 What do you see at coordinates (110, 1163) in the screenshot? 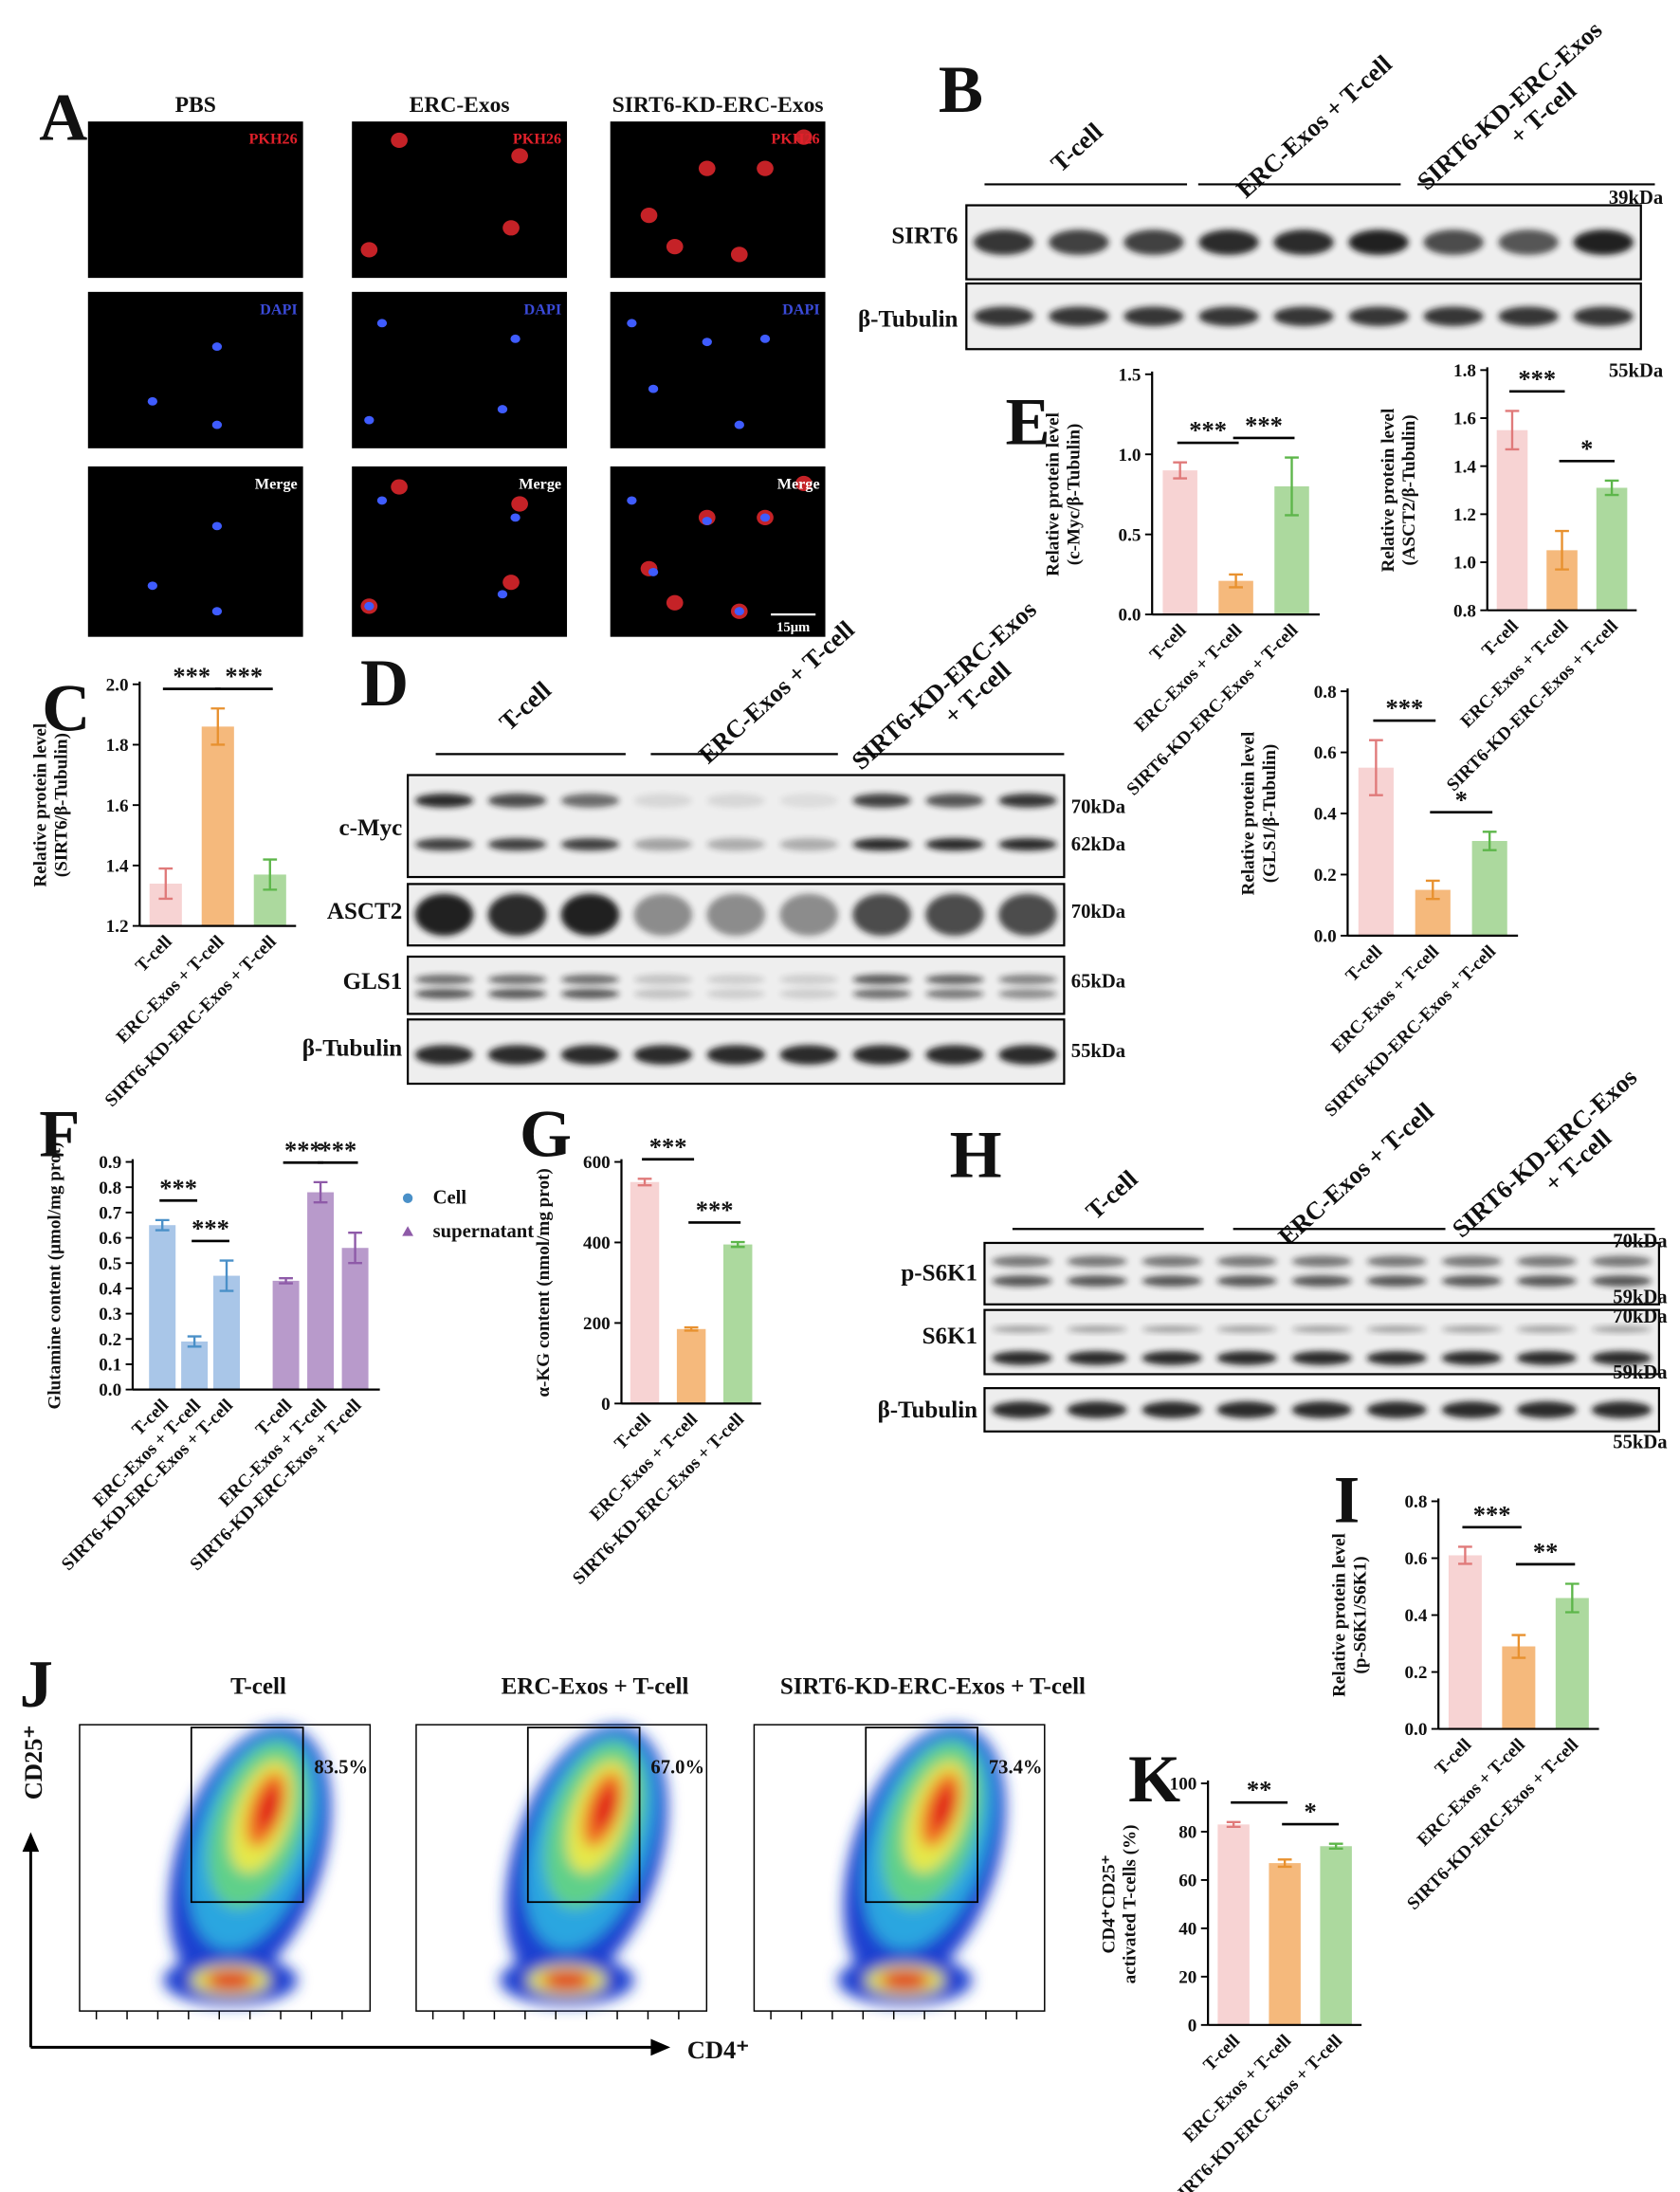
I see `y-tick-label: 0.9` at bounding box center [110, 1163].